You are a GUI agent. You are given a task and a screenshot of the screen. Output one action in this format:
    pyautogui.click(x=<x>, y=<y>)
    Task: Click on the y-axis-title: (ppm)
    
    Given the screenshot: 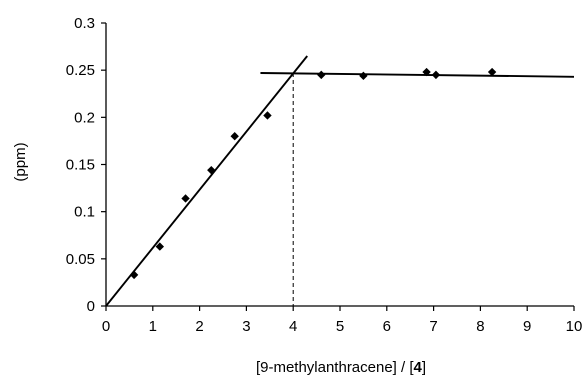 What is the action you would take?
    pyautogui.click(x=20, y=161)
    